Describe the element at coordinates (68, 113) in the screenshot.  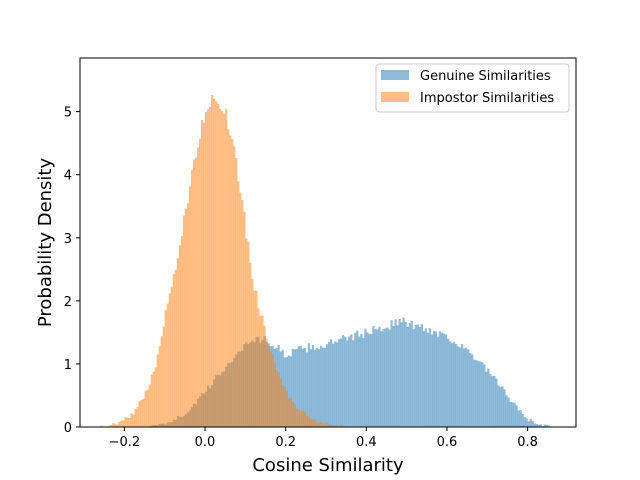
I see `y-tick-label: 5` at that location.